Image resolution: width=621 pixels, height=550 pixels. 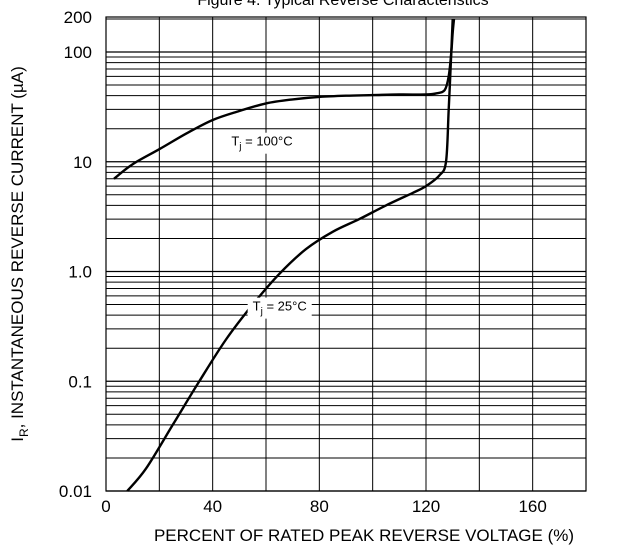 I want to click on y-axis-title-sub: R, so click(x=24, y=432).